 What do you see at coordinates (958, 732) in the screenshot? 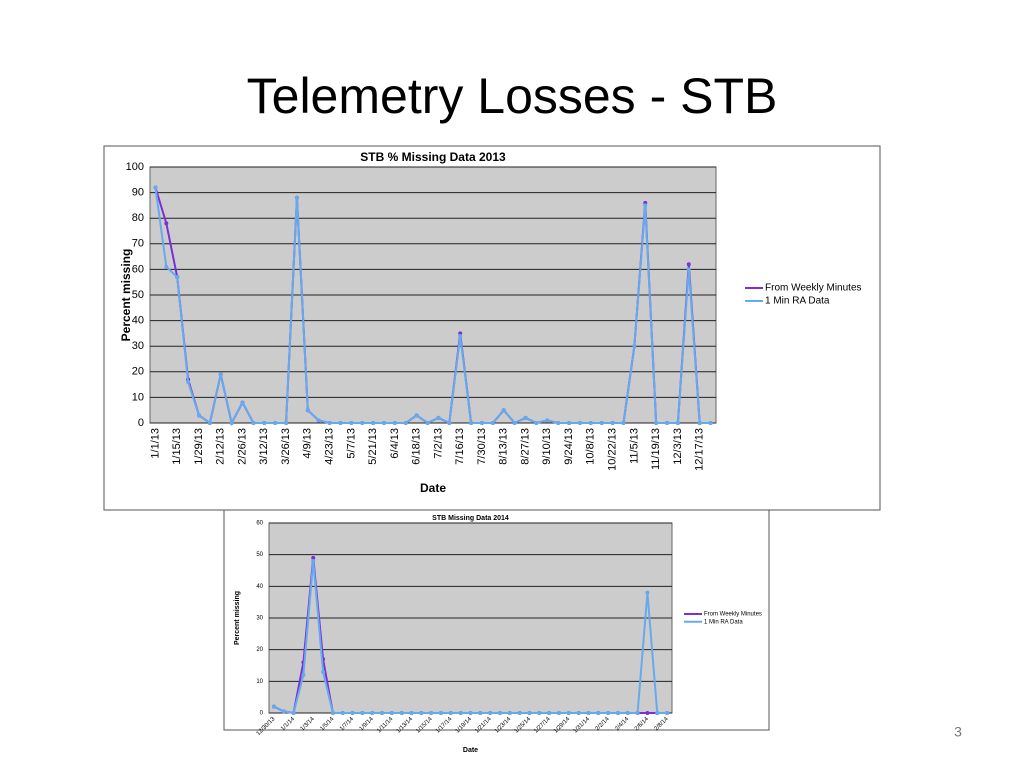
I see `page-number: 3` at bounding box center [958, 732].